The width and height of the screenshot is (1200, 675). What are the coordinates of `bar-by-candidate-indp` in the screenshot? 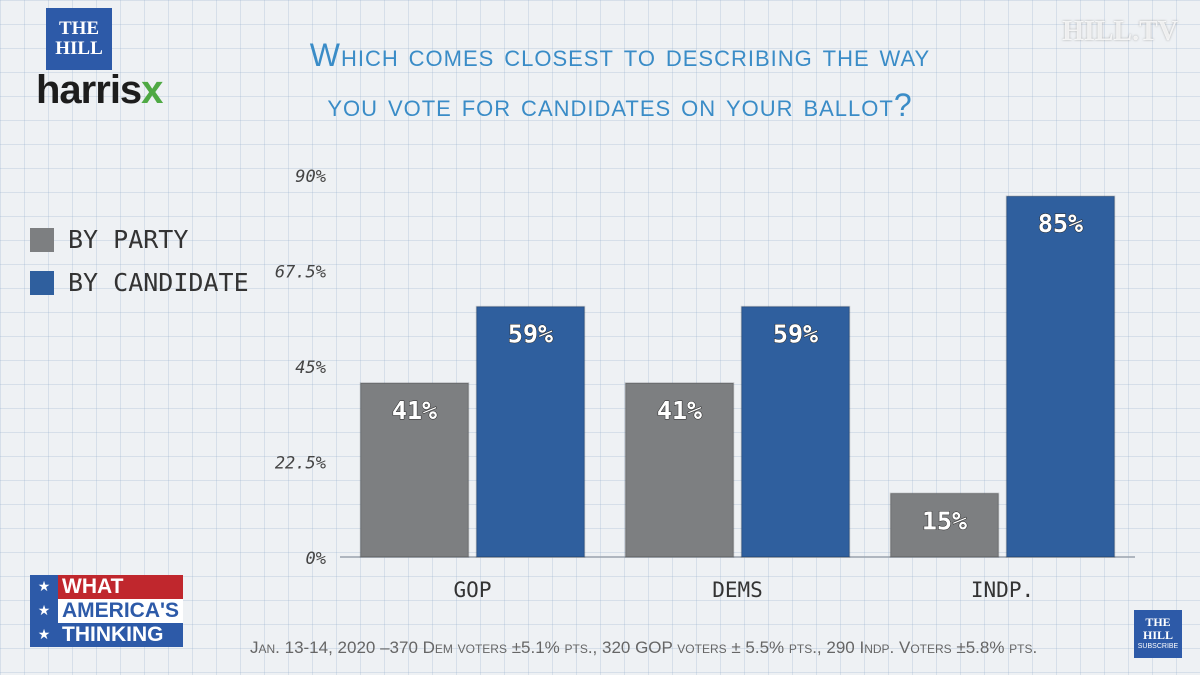 It's located at (1060, 376).